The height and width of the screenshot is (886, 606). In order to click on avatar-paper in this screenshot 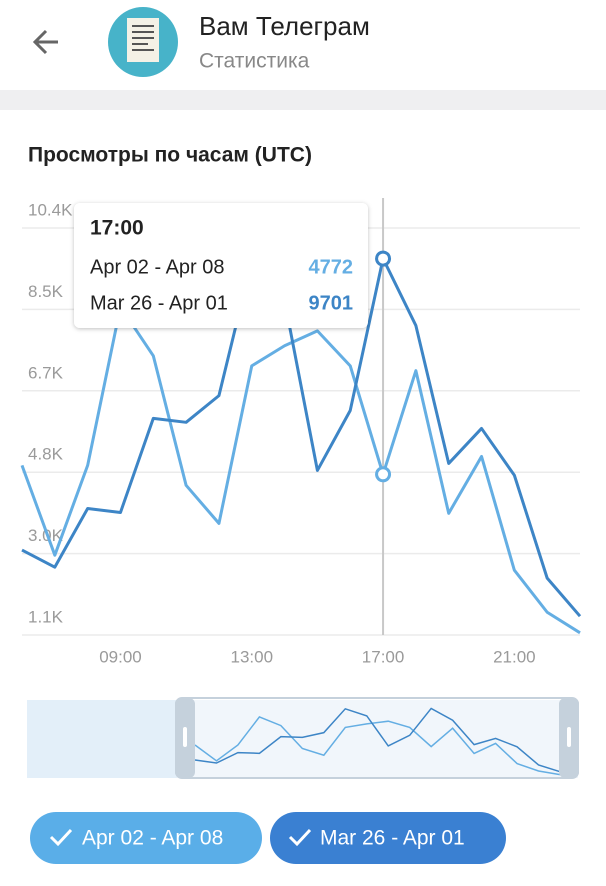, I will do `click(143, 40)`.